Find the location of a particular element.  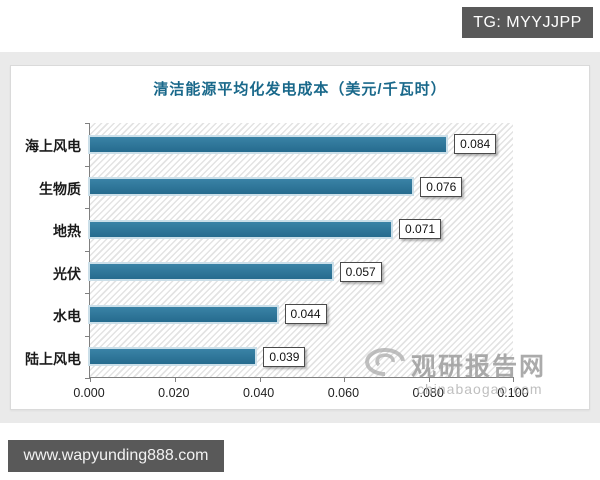

x-tick-label-5: 0.100 is located at coordinates (513, 393).